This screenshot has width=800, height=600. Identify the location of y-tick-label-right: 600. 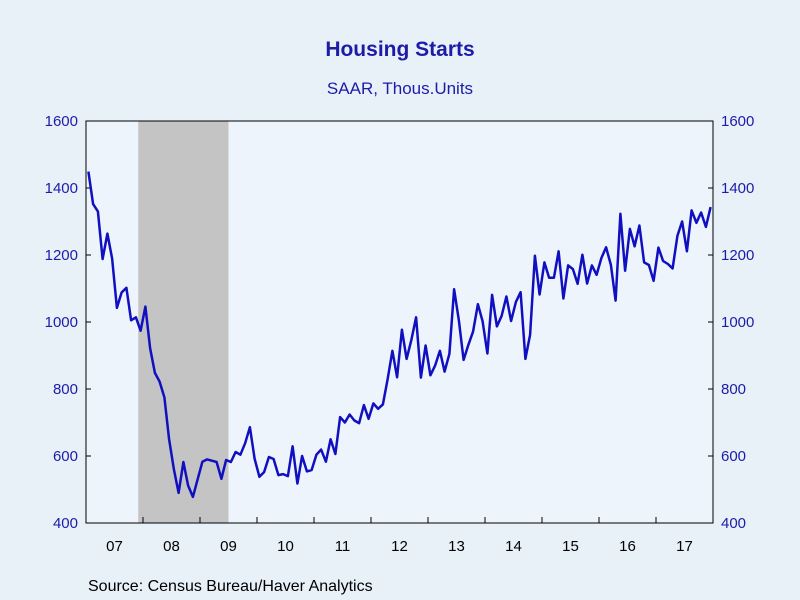
(733, 456).